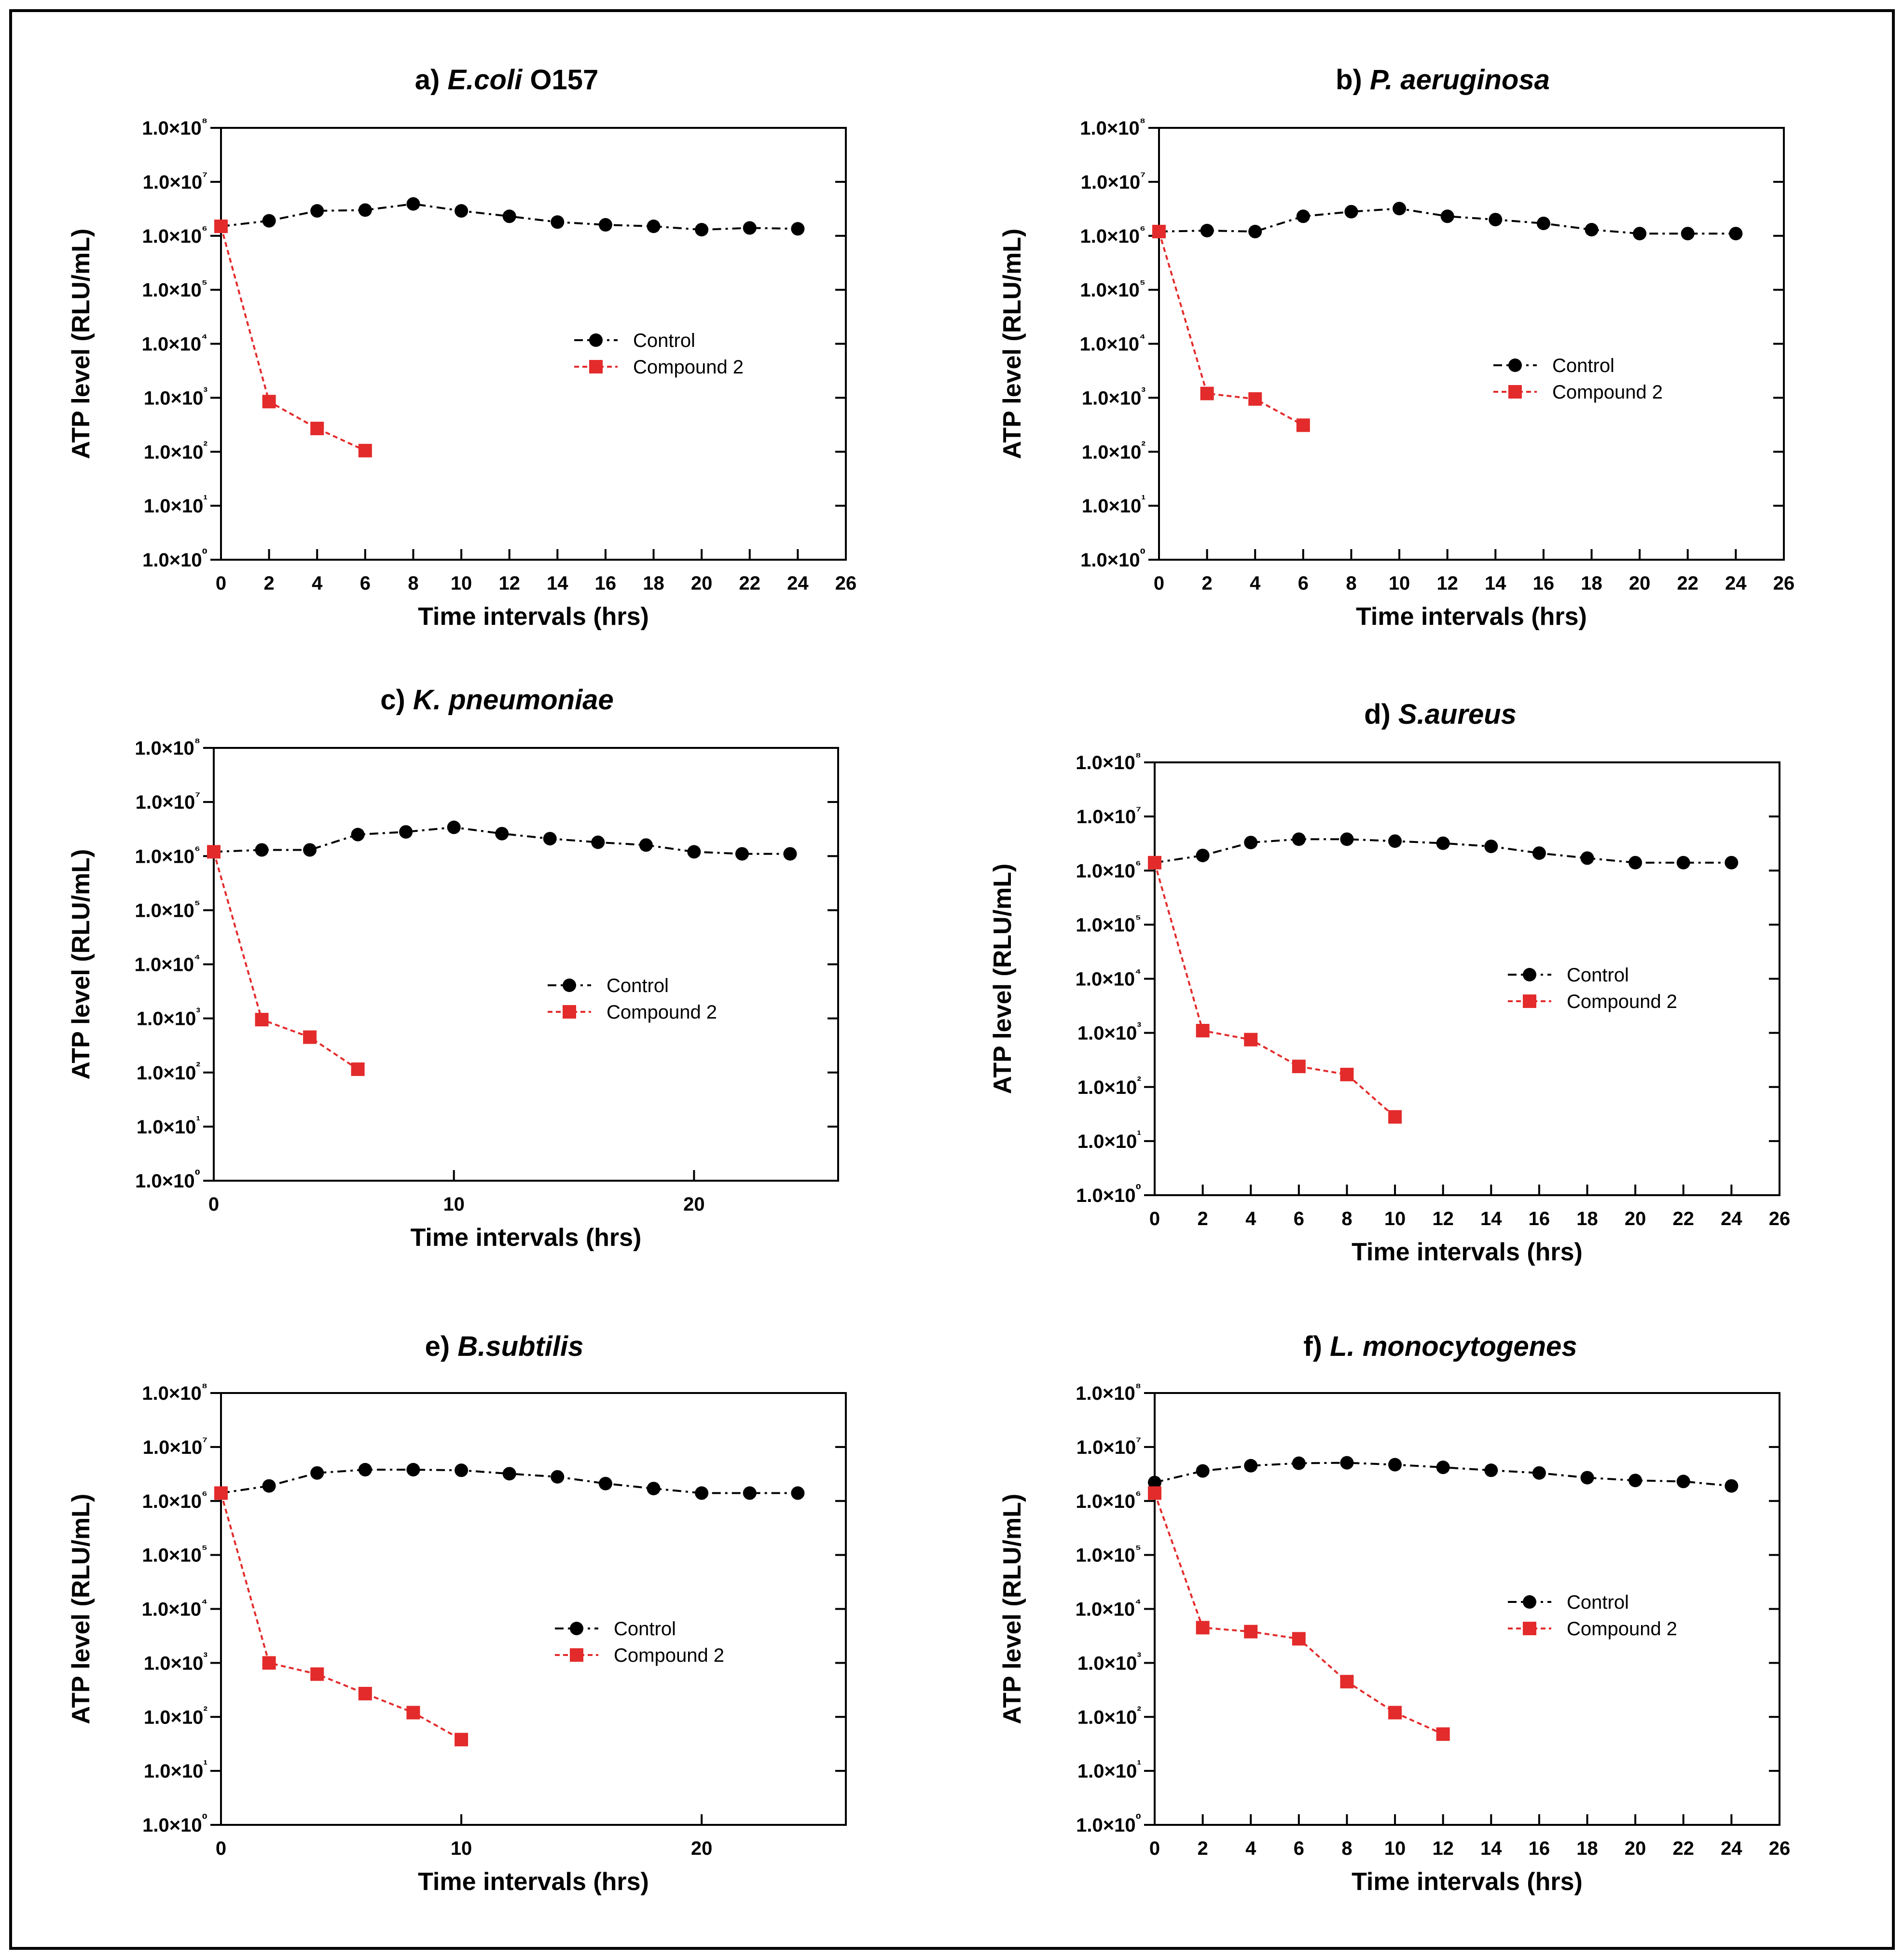 The width and height of the screenshot is (1904, 1959). Describe the element at coordinates (198, 795) in the screenshot. I see `y-tick-label-exponent: ⁷` at that location.